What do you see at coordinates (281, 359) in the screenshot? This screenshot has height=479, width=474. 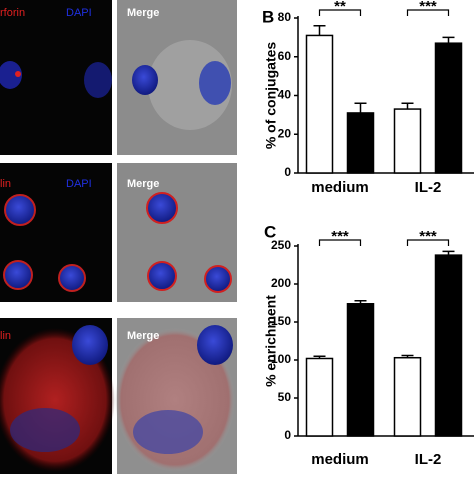 I see `y-tick-label: 100` at bounding box center [281, 359].